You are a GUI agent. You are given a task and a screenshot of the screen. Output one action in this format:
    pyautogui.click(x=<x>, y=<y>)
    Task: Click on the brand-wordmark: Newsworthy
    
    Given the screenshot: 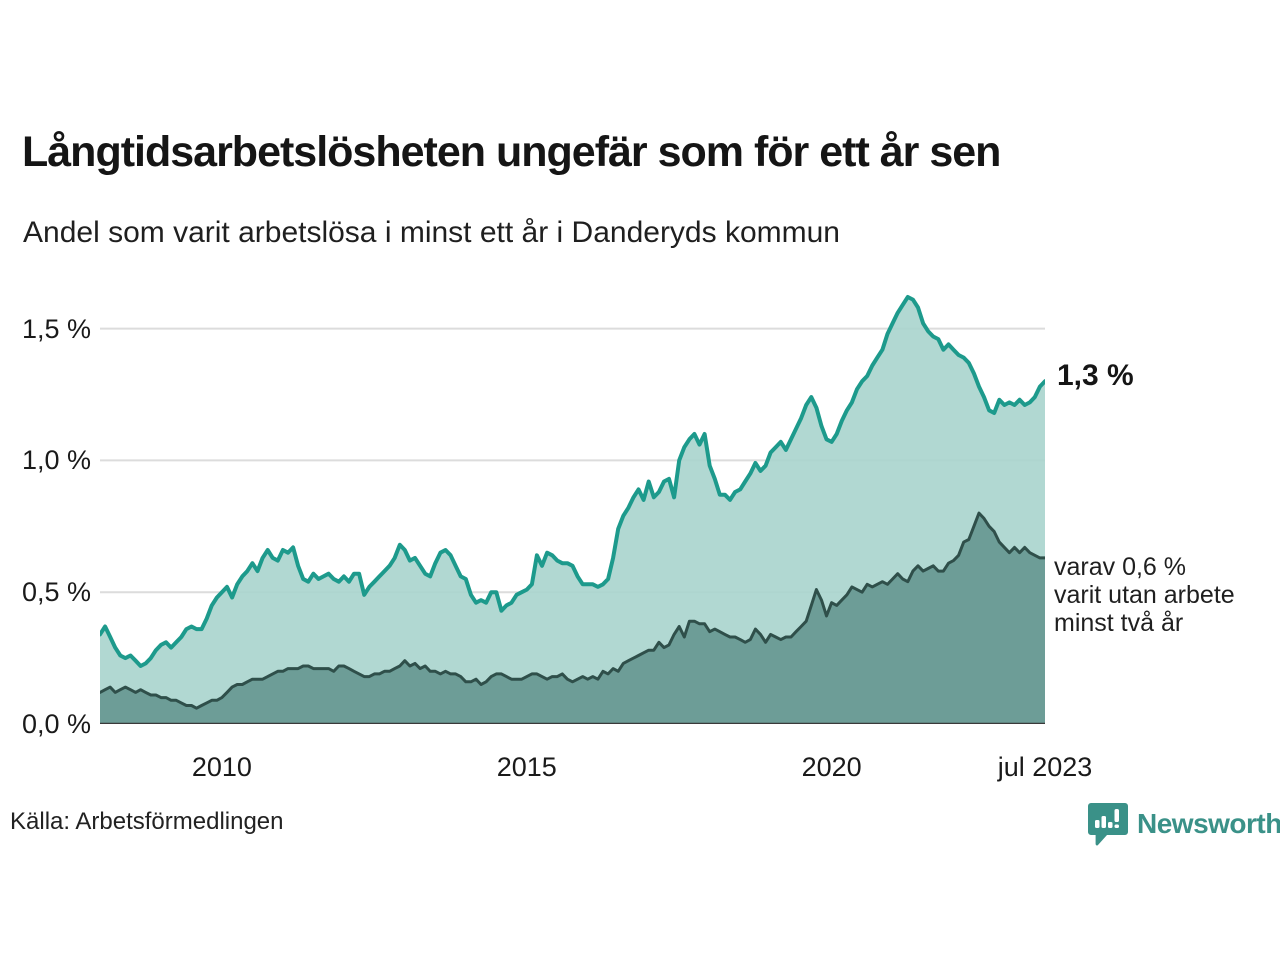 What is the action you would take?
    pyautogui.click(x=1208, y=823)
    